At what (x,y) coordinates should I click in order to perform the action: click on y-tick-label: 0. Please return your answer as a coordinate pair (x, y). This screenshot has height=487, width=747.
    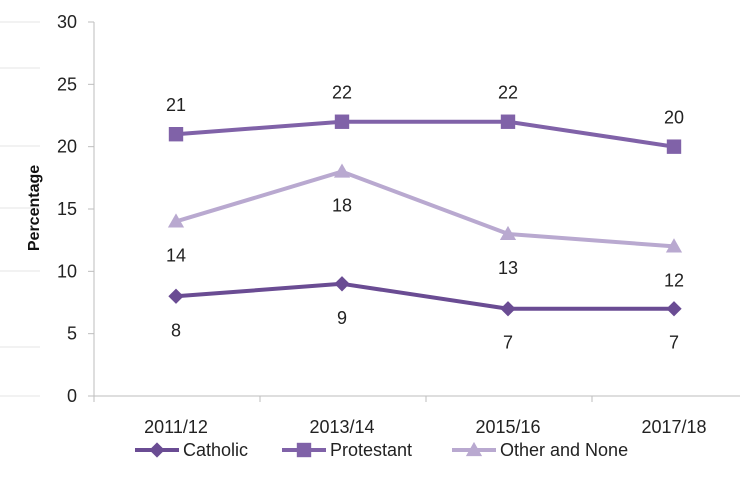
    Looking at the image, I should click on (72, 396).